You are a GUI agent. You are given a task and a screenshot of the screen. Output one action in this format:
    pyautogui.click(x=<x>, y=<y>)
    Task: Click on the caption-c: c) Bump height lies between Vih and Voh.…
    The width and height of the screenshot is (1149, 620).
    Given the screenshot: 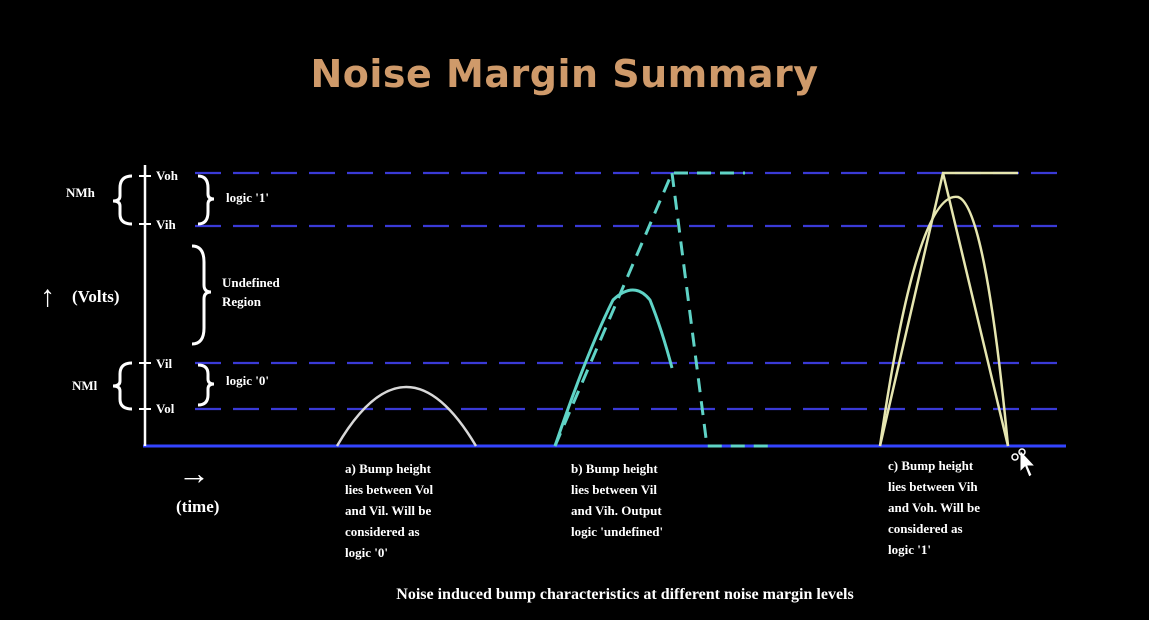 What is the action you would take?
    pyautogui.click(x=934, y=507)
    